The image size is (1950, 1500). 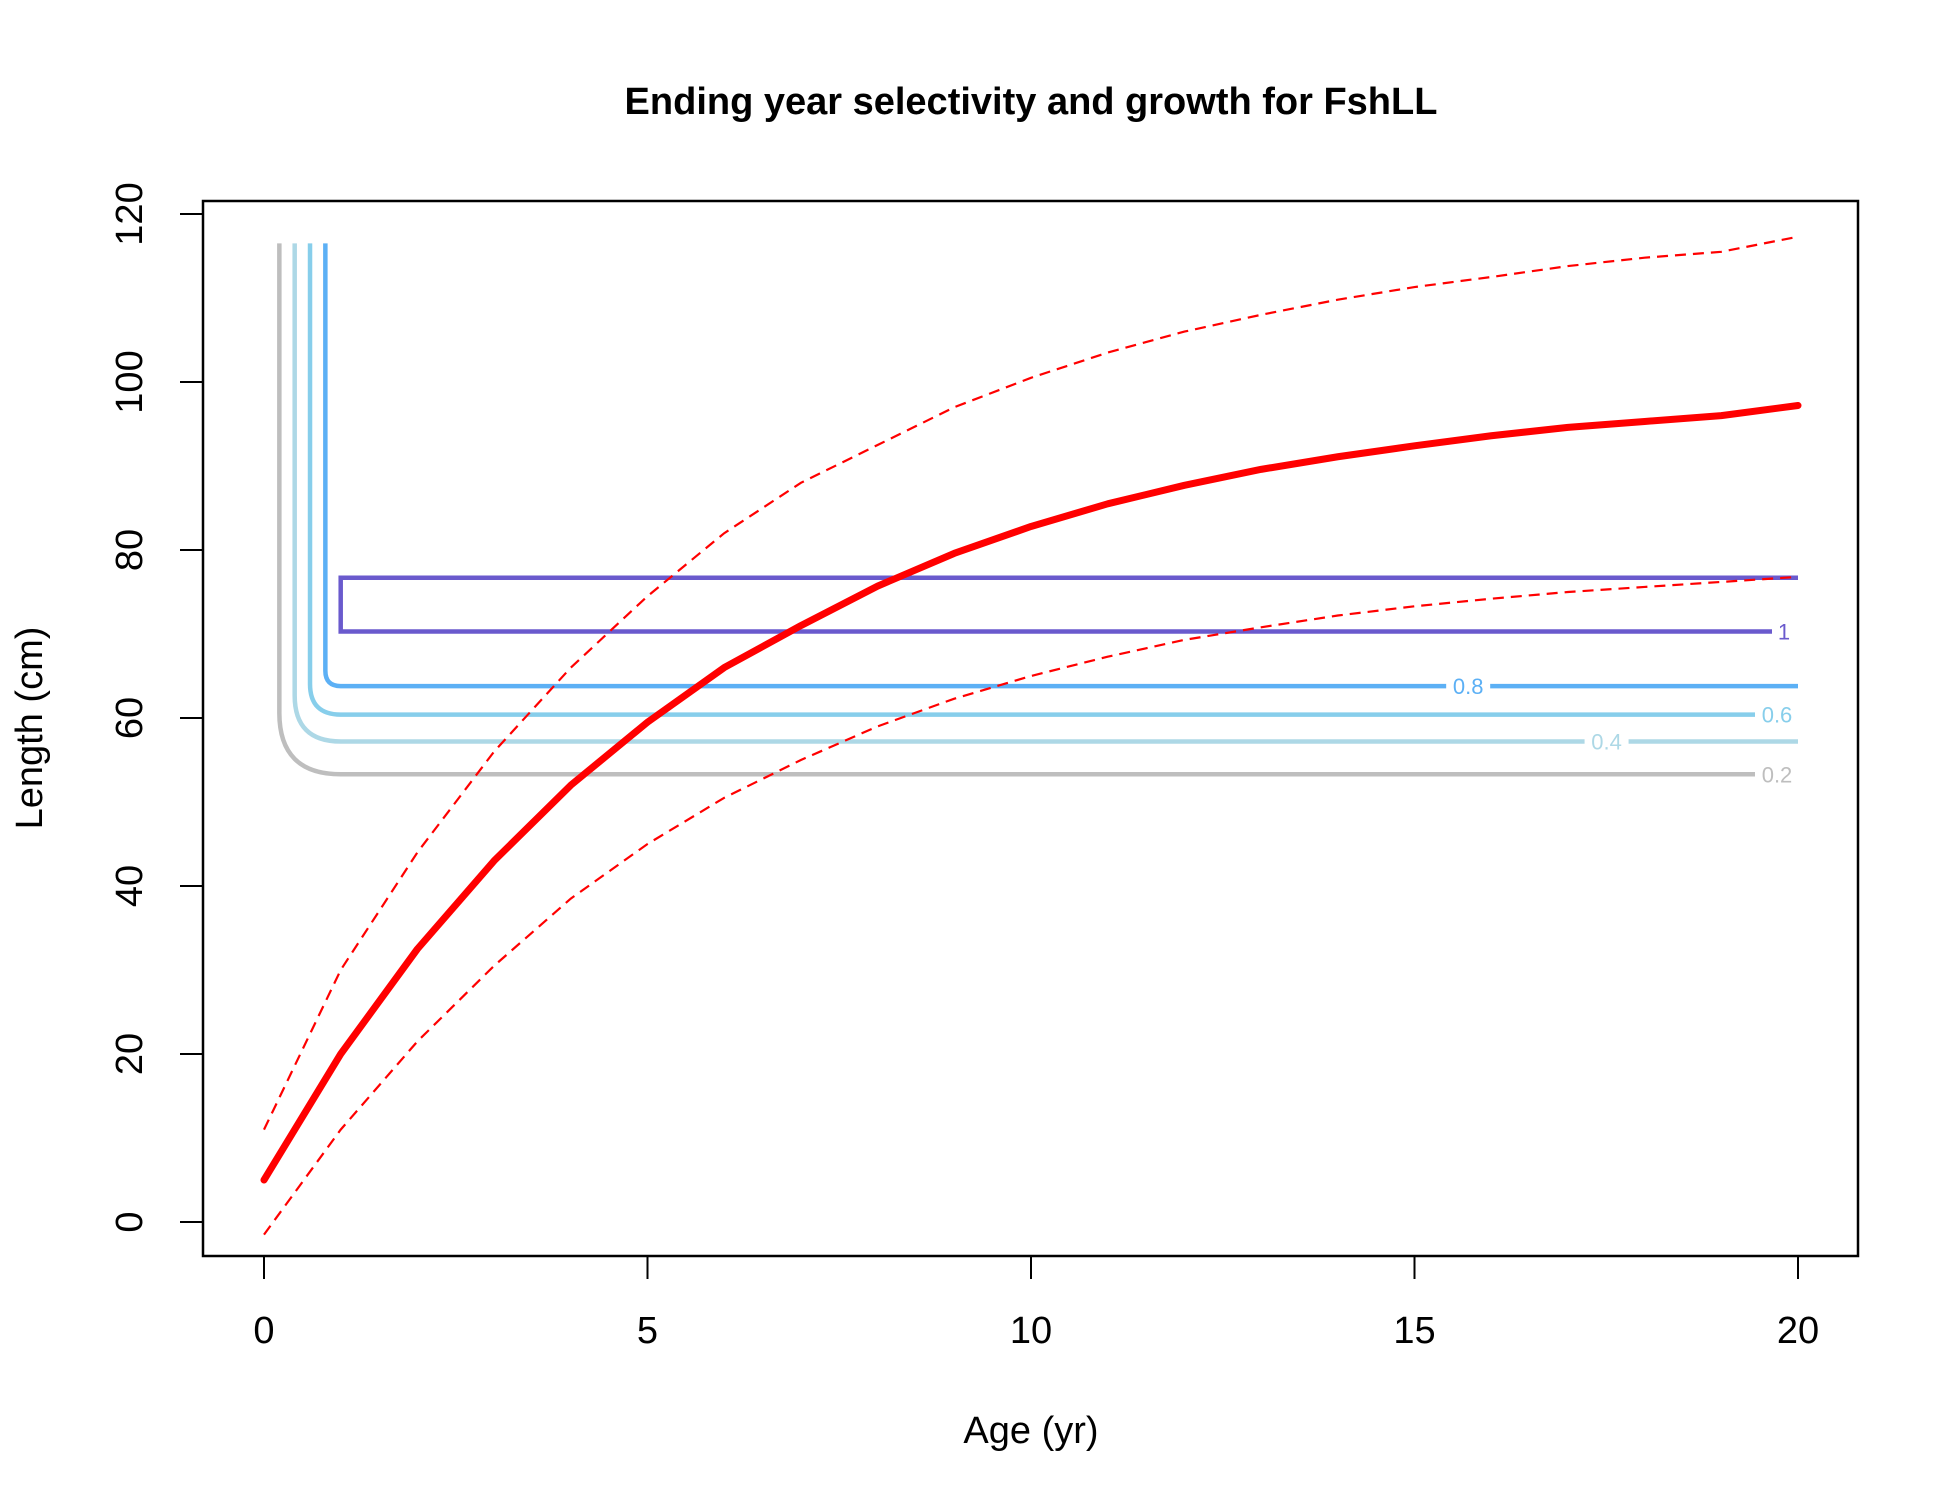 What do you see at coordinates (130, 550) in the screenshot?
I see `y-tick-label: 80` at bounding box center [130, 550].